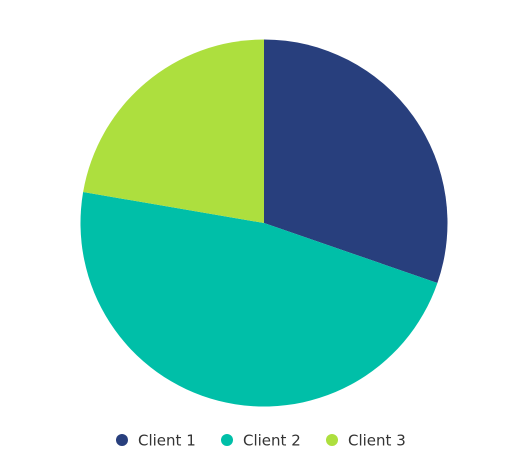 Image resolution: width=528 pixels, height=474 pixels. Describe the element at coordinates (167, 441) in the screenshot. I see `legend-label: Client 1` at that location.